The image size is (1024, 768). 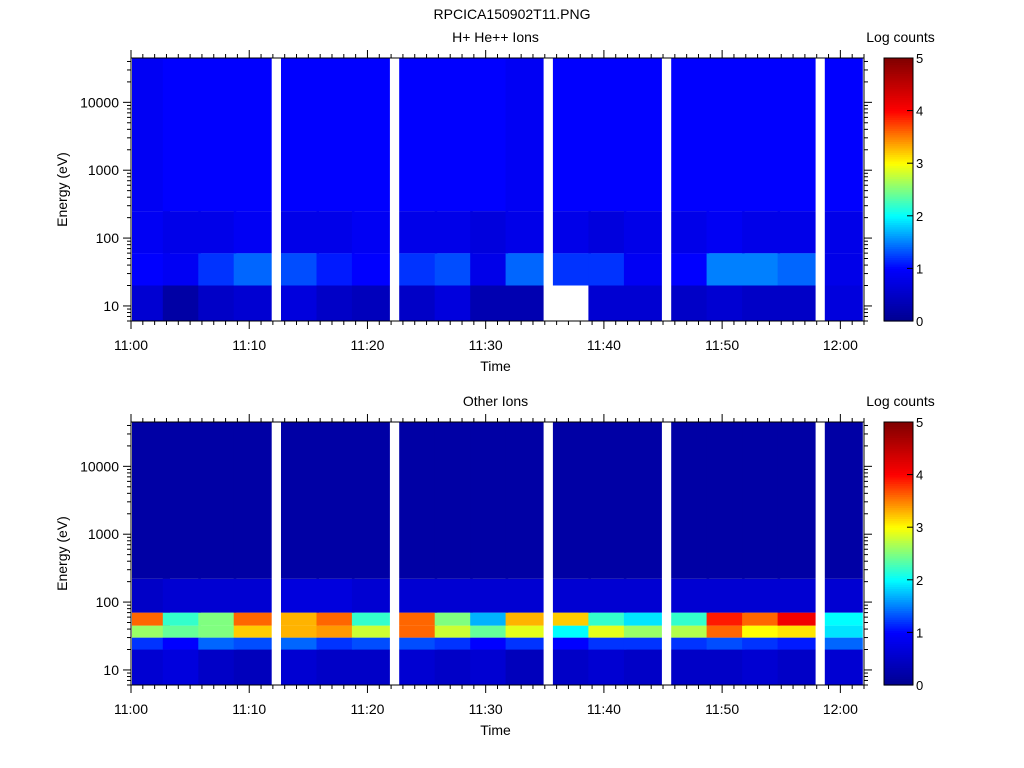 What do you see at coordinates (900, 37) in the screenshot?
I see `colorbar-label: Log counts` at bounding box center [900, 37].